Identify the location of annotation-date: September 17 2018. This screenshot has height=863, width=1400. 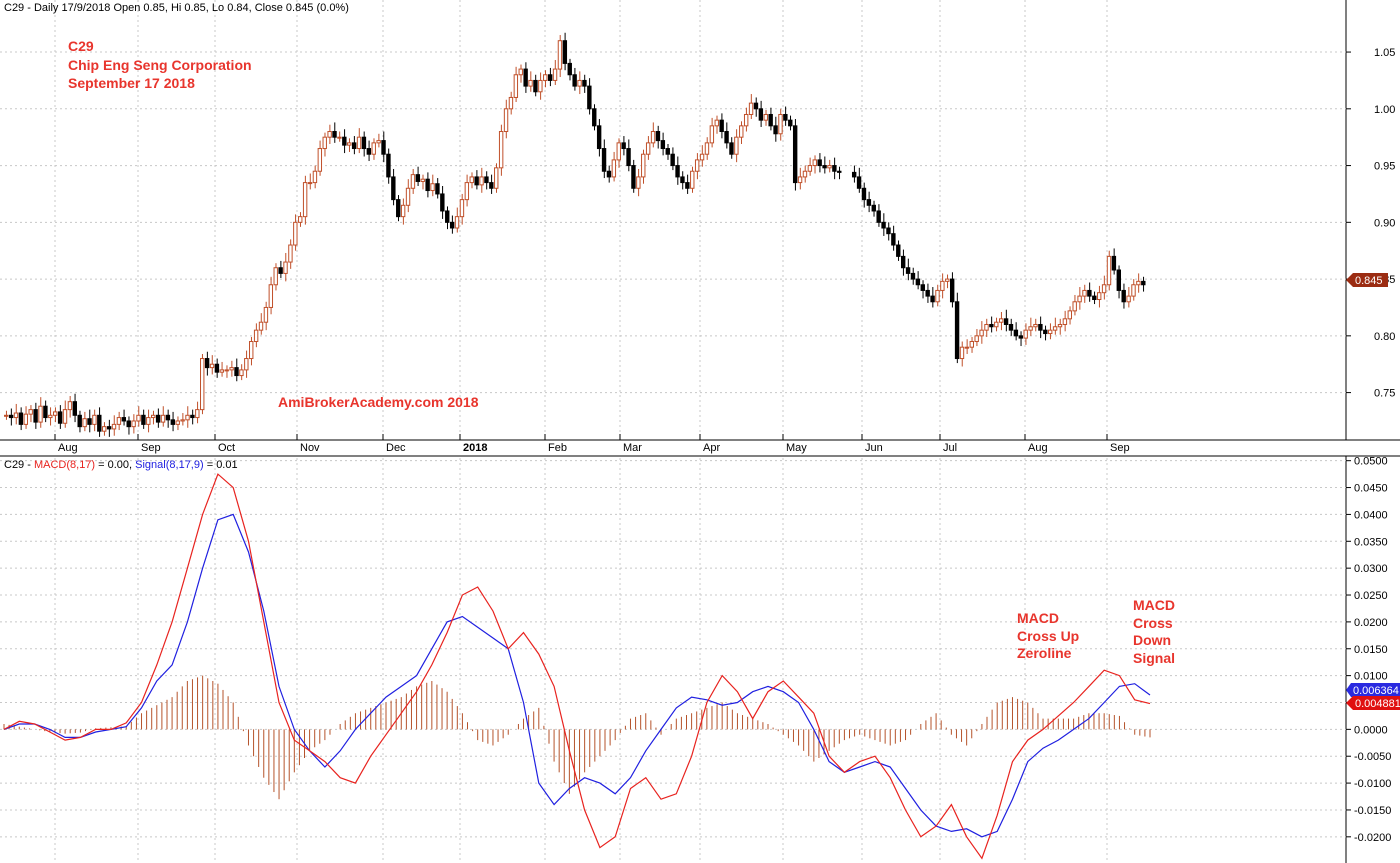
(131, 83).